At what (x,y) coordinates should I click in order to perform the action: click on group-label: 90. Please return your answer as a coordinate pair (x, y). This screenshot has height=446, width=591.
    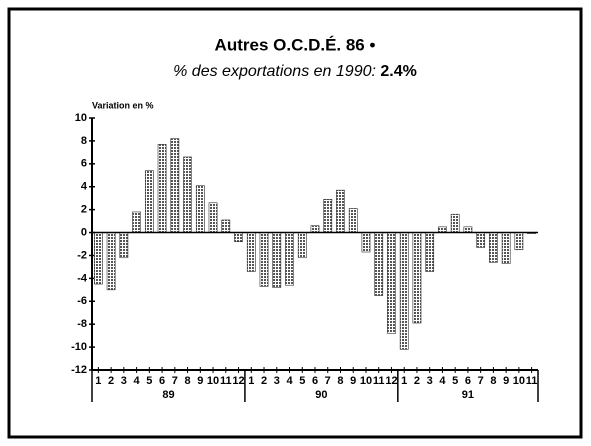
    Looking at the image, I should click on (321, 395).